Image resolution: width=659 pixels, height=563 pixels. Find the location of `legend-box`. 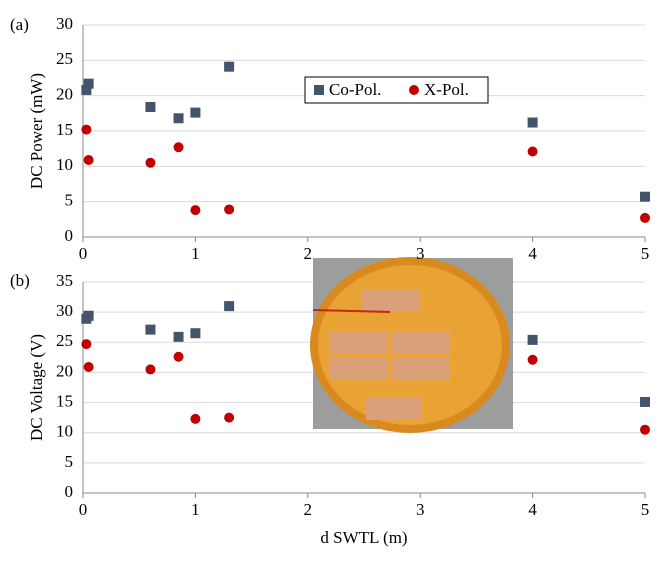

legend-box is located at coordinates (396, 90).